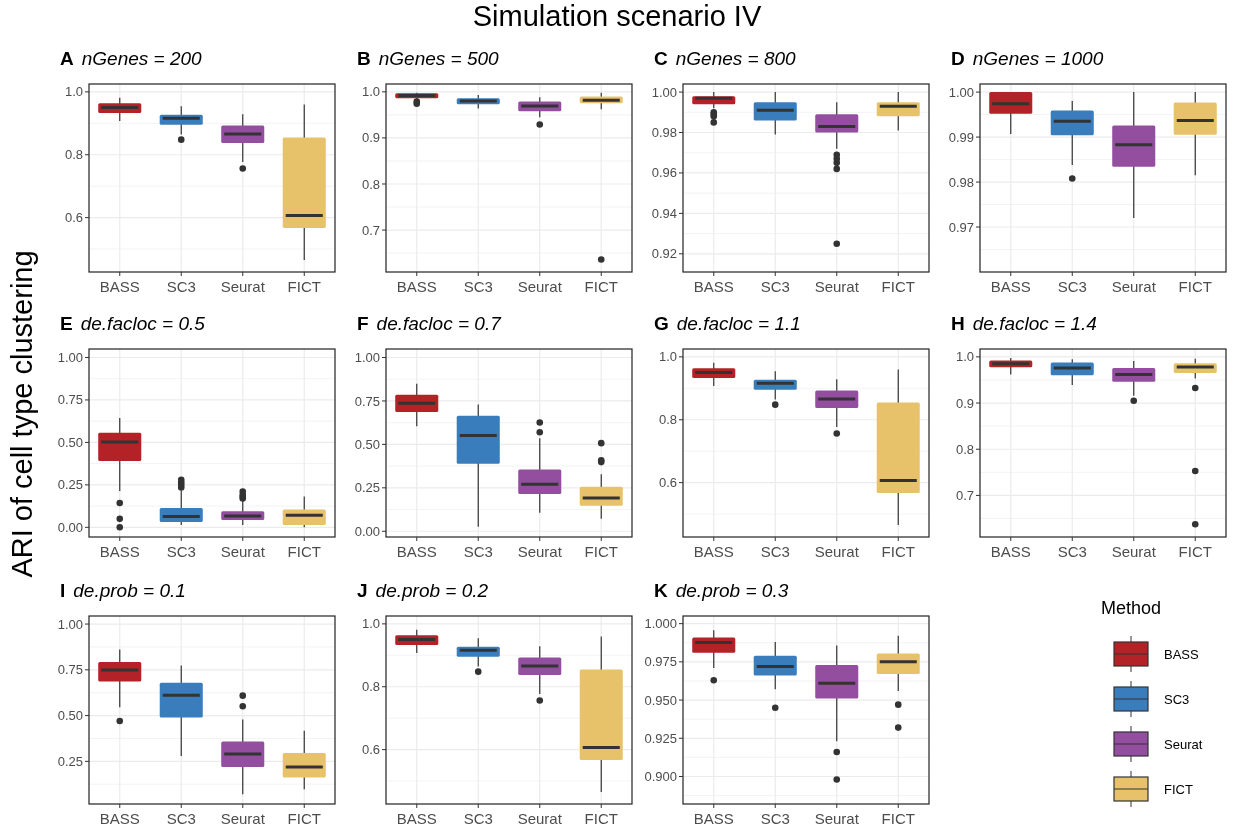  Describe the element at coordinates (363, 323) in the screenshot. I see `text: F` at that location.